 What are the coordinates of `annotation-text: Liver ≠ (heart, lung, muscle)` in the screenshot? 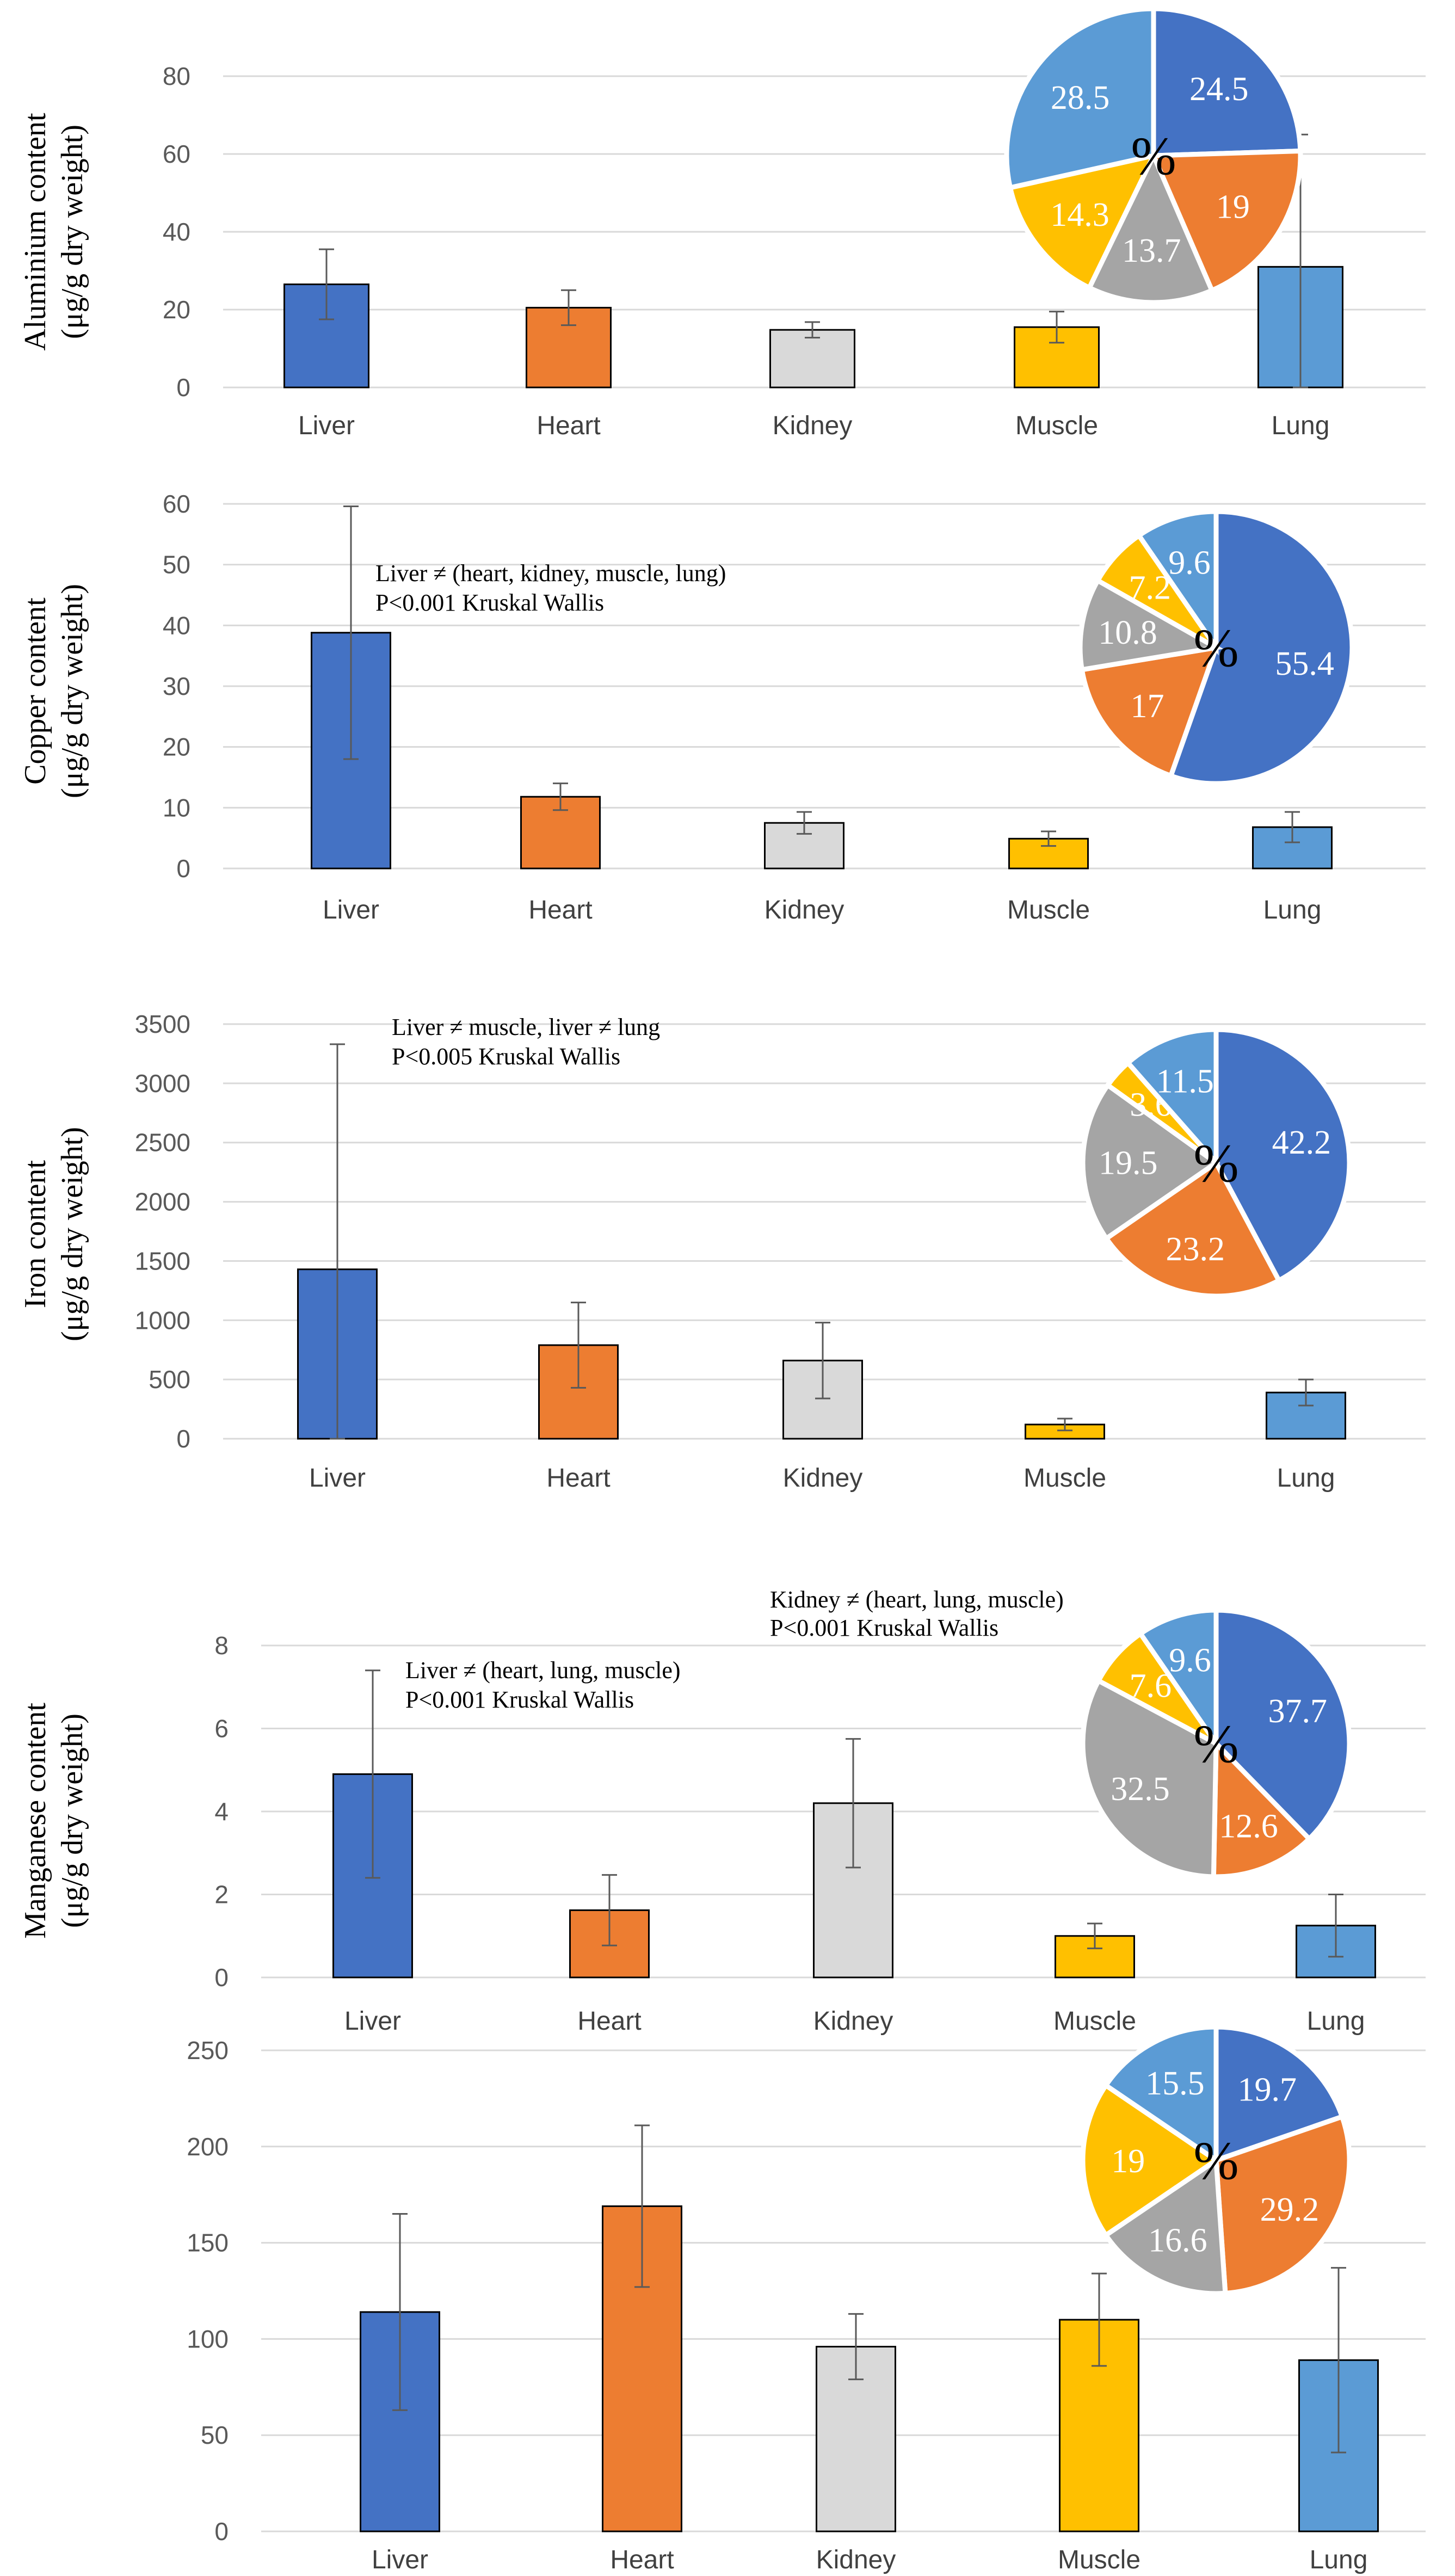 It's located at (543, 1671).